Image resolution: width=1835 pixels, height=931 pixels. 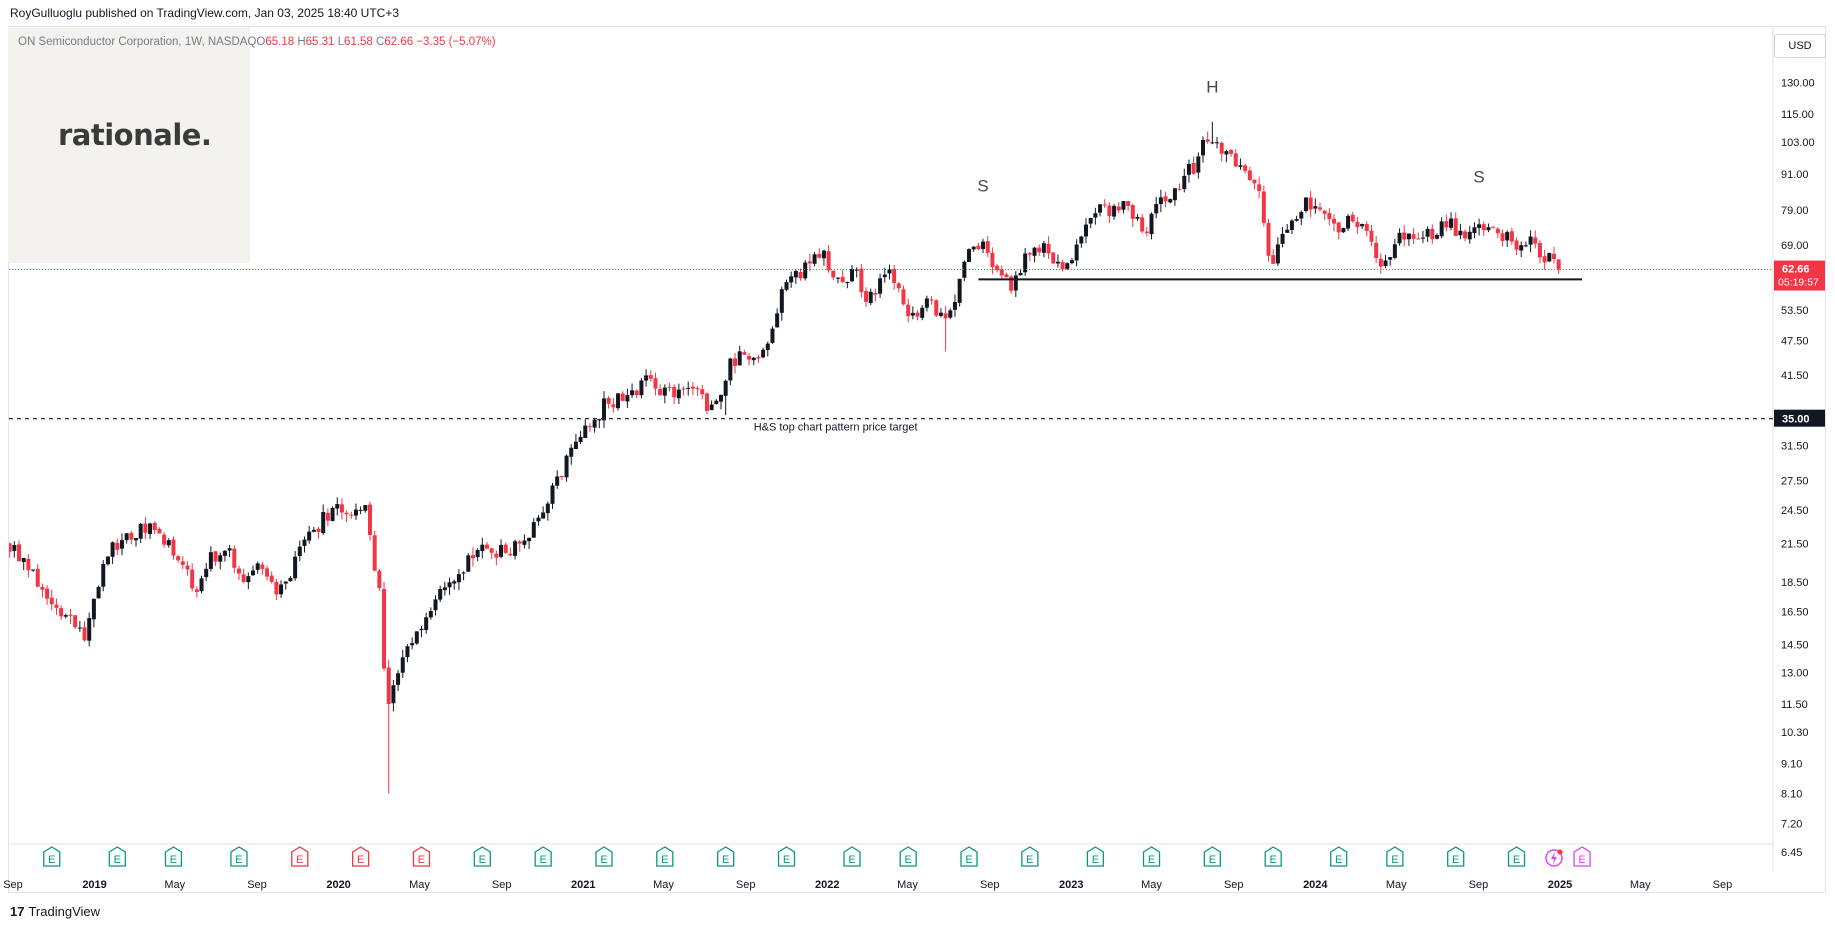 I want to click on x-tick-label: 2022, so click(x=827, y=885).